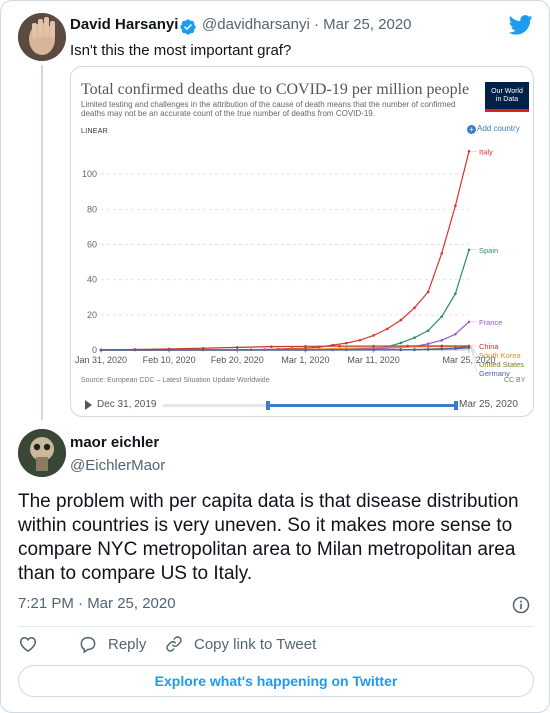 The width and height of the screenshot is (550, 713). What do you see at coordinates (276, 681) in the screenshot?
I see `explore-twitter-button: Explore what's happening on Twitter` at bounding box center [276, 681].